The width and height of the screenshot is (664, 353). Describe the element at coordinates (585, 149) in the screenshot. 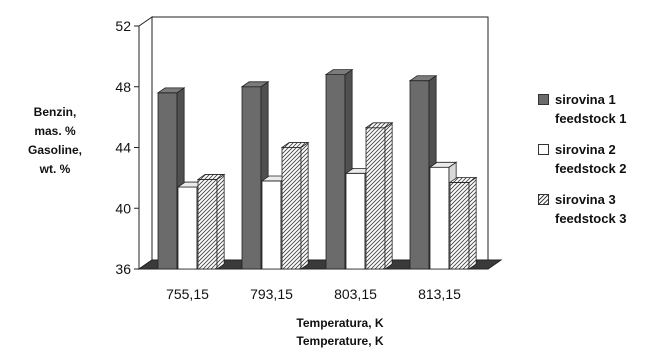

I see `legend-label-series-2: sirovina 2` at that location.